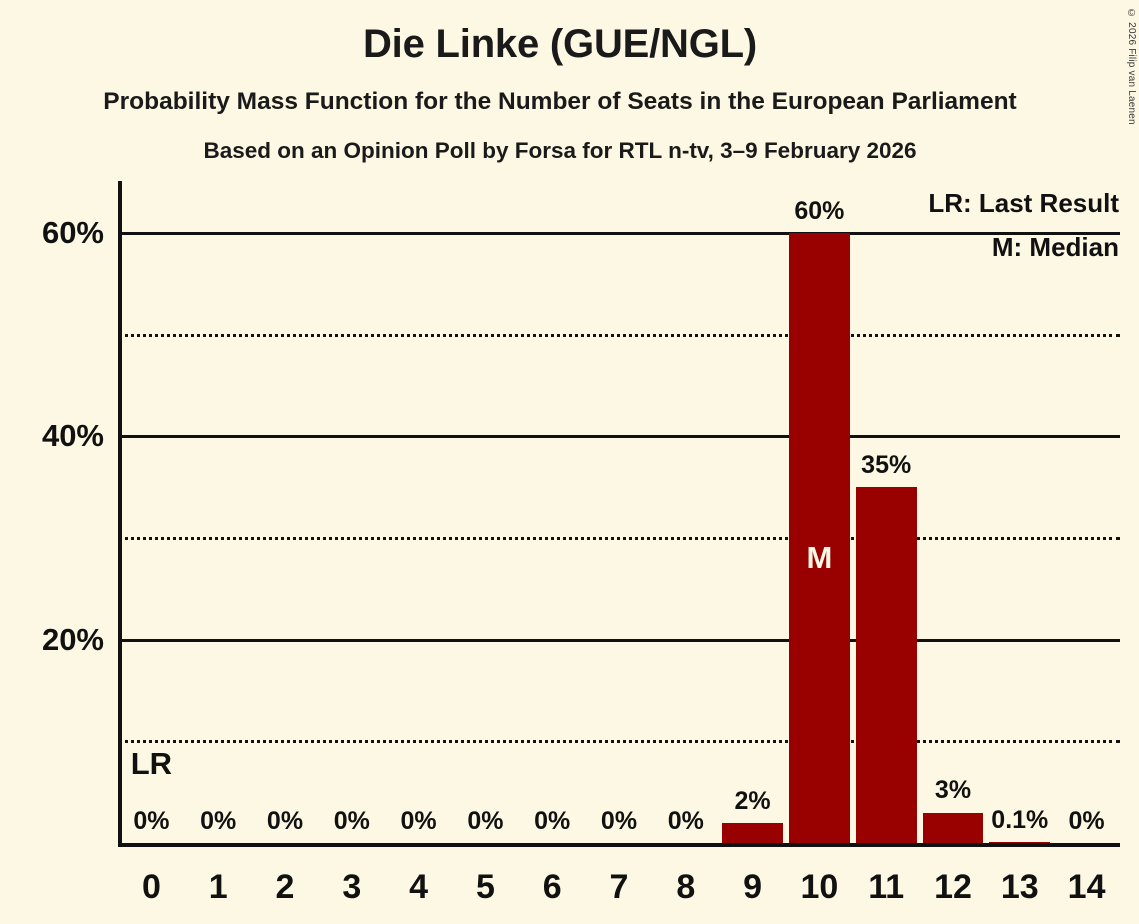 This screenshot has height=924, width=1139. I want to click on x-tick-label: 12, so click(953, 887).